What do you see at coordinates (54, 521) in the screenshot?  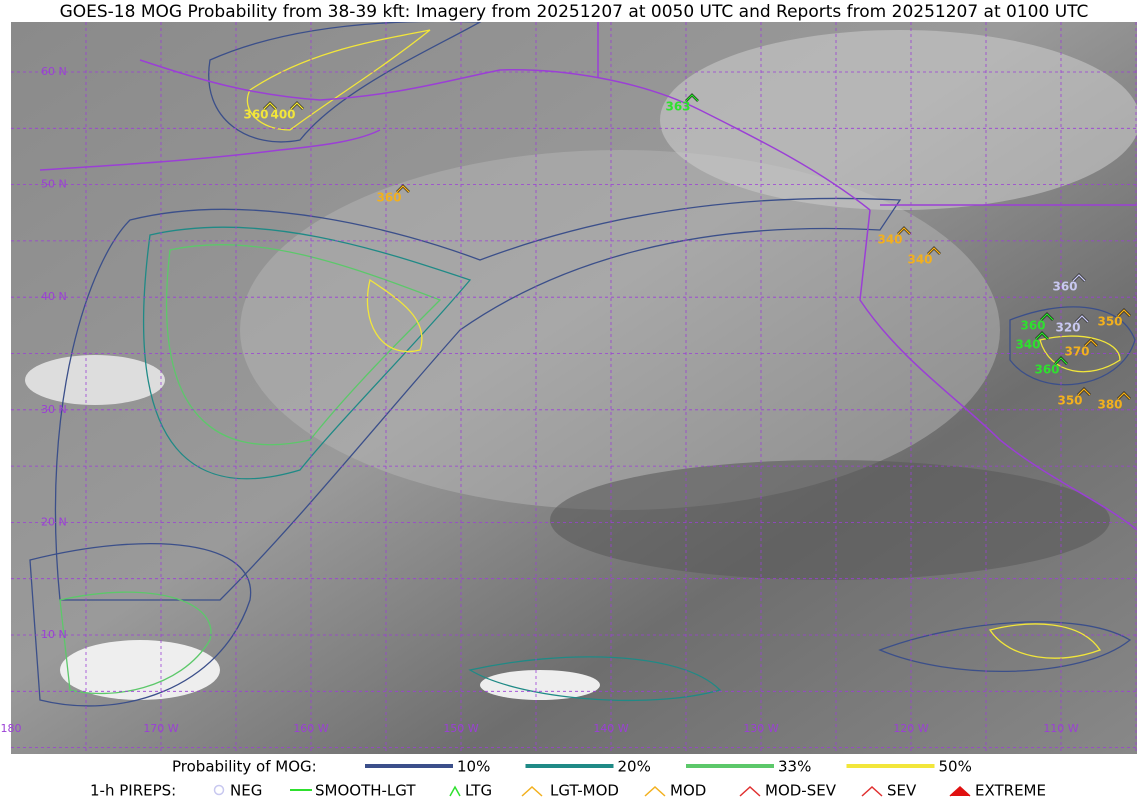 I see `lat-label: 20 N` at bounding box center [54, 521].